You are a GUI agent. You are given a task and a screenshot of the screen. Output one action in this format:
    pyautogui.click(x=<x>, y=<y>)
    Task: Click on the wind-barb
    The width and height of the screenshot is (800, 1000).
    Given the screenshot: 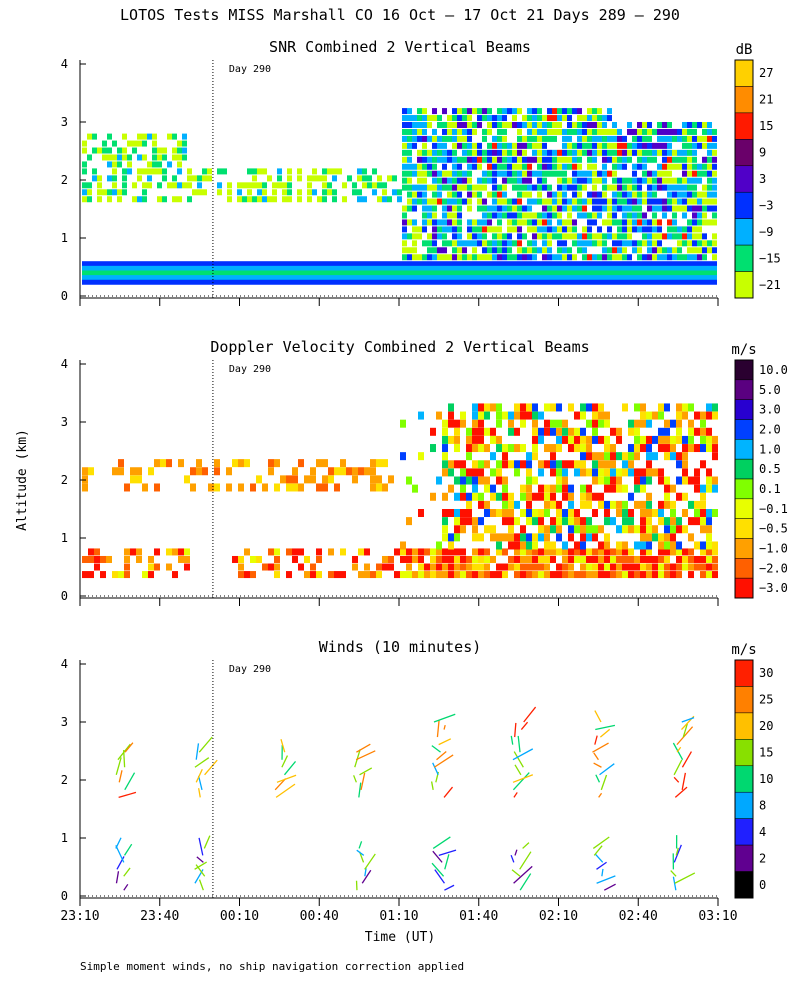 What is the action you would take?
    pyautogui.click(x=515, y=795)
    